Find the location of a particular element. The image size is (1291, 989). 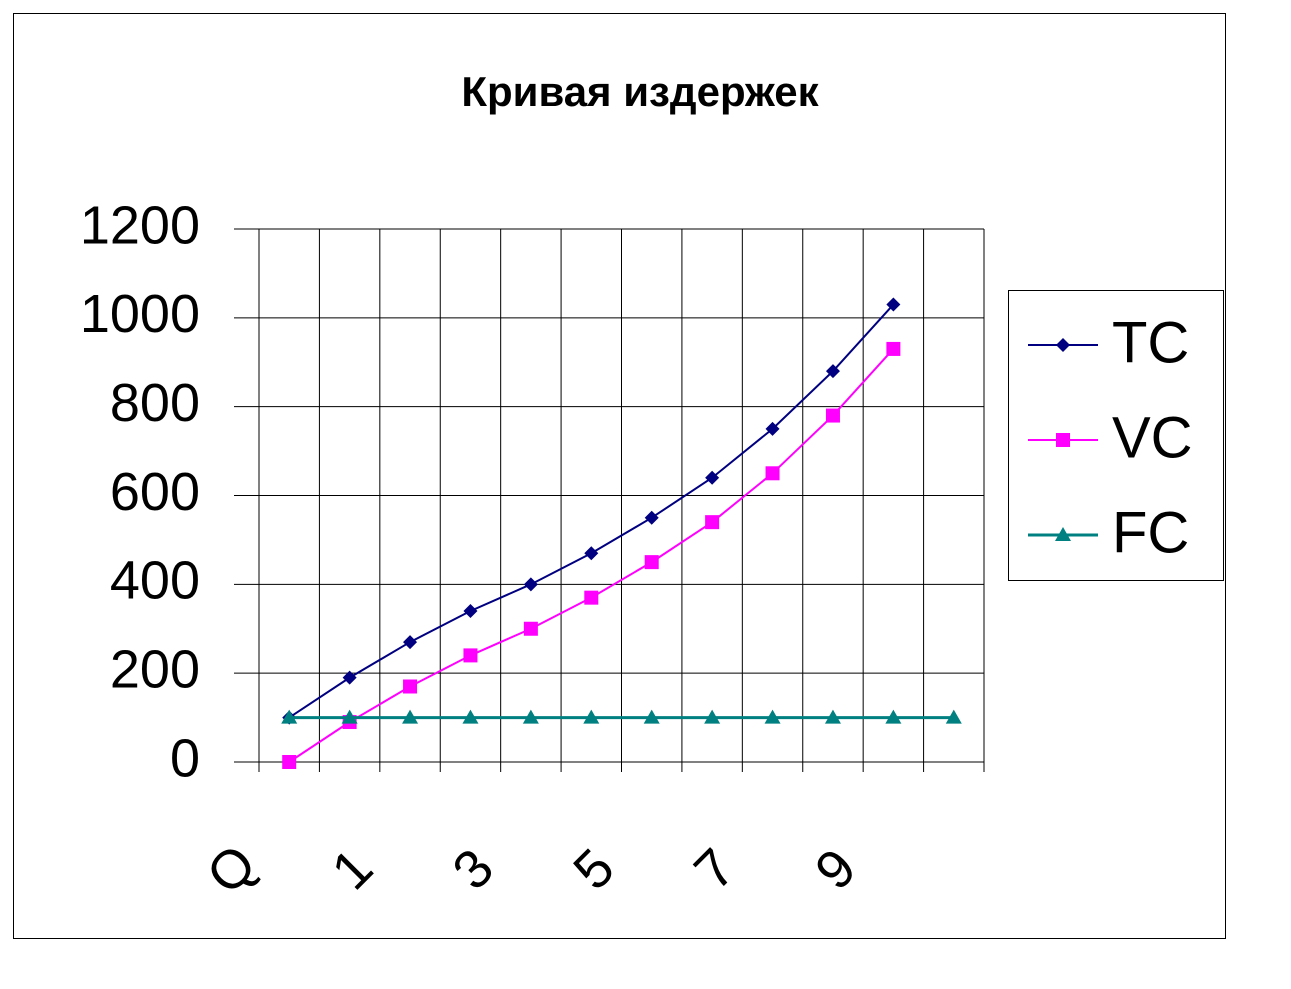

chart-title: Кривая издержек is located at coordinates (640, 91).